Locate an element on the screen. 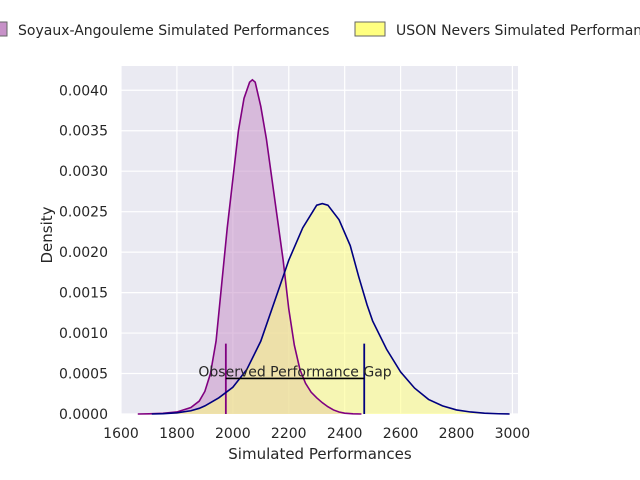  x-tick-label: 1800 is located at coordinates (177, 434).